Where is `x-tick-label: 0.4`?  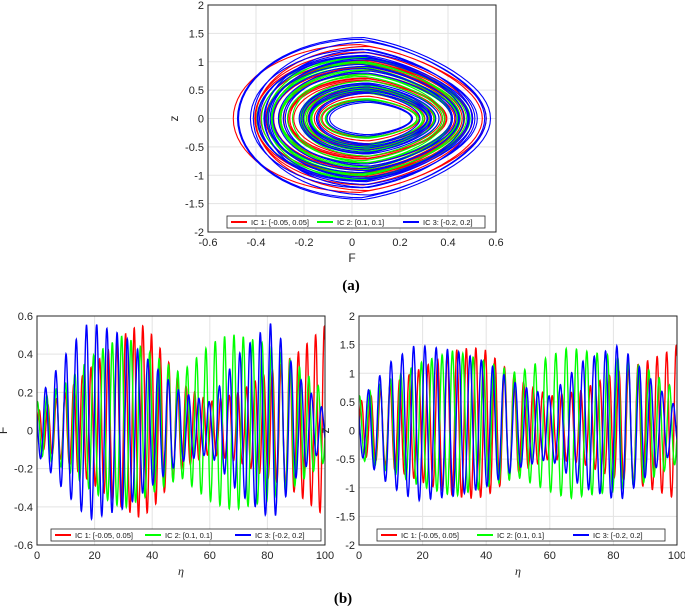 x-tick-label: 0.4 is located at coordinates (447, 243).